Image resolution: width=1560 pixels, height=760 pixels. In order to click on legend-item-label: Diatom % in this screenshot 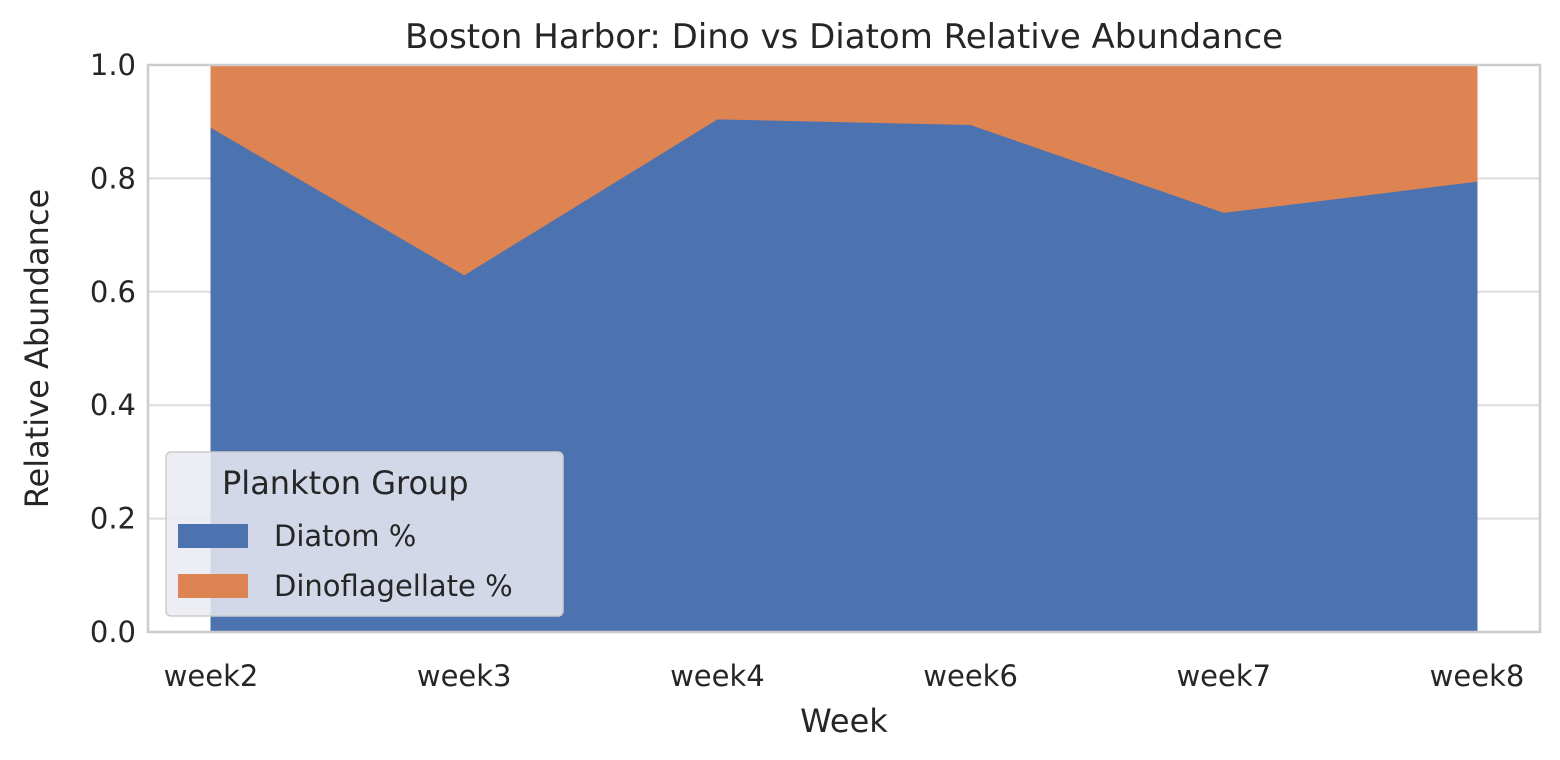, I will do `click(345, 536)`.